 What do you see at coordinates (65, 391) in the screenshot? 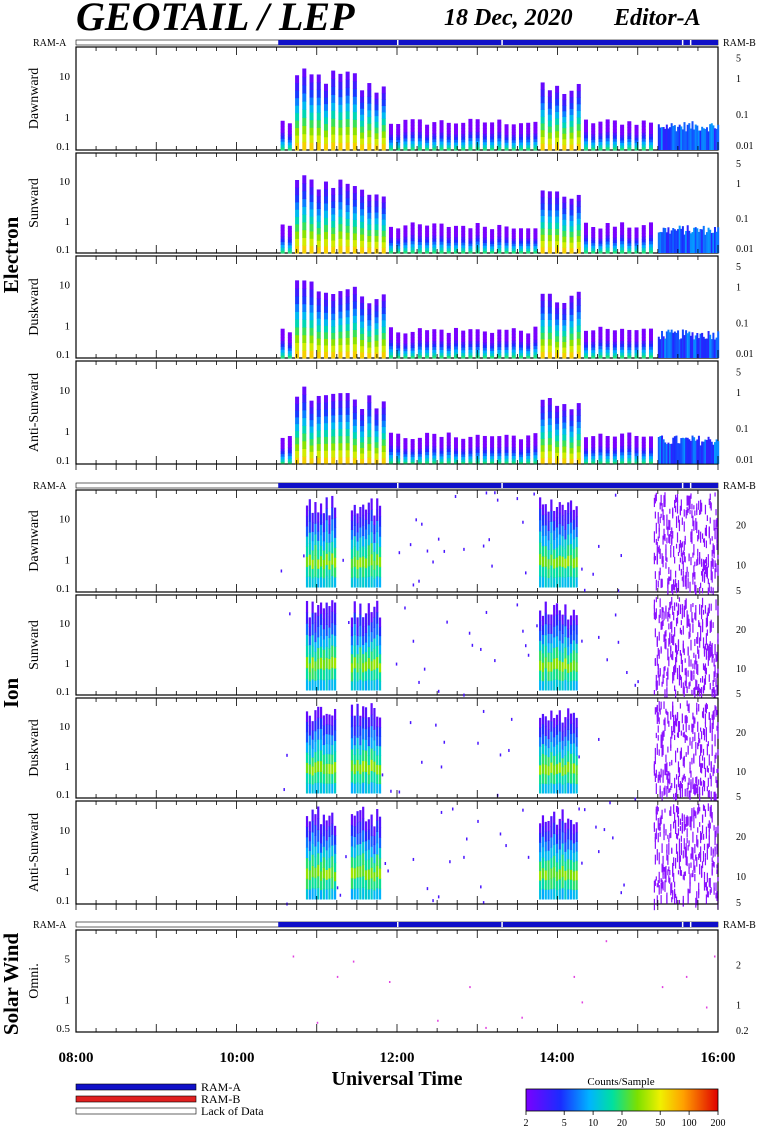
I see `y-tick-label-left: 10` at bounding box center [65, 391].